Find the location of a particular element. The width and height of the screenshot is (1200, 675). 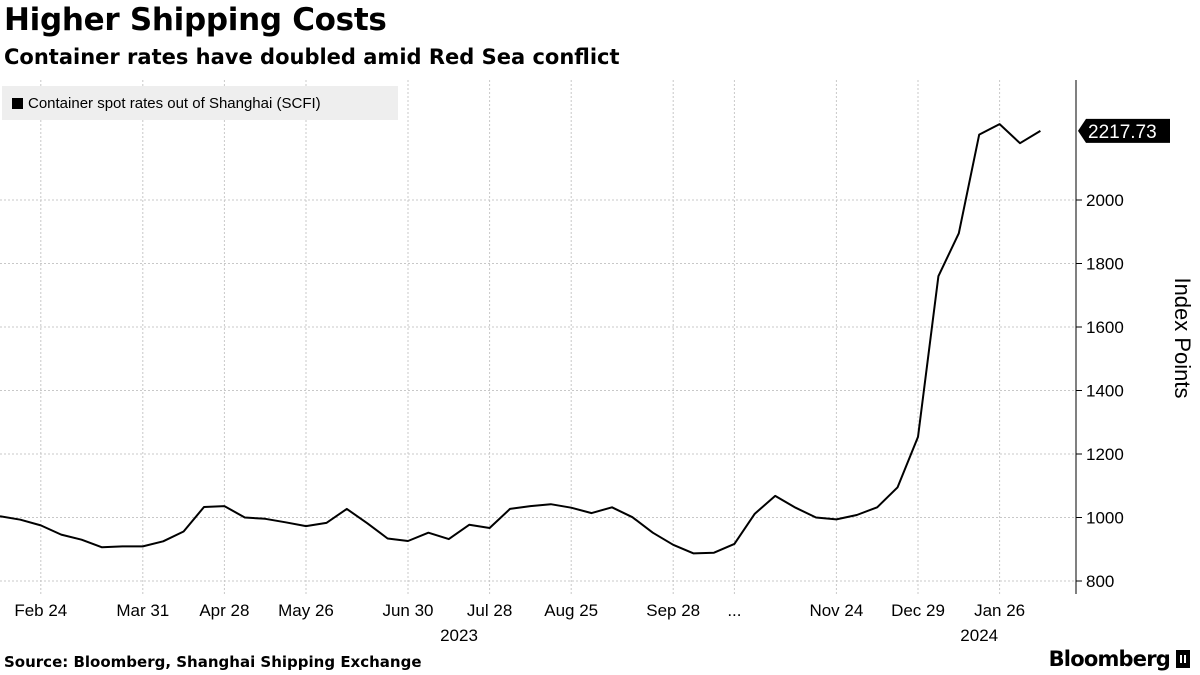

x-tick-label: Nov 24 is located at coordinates (836, 610).